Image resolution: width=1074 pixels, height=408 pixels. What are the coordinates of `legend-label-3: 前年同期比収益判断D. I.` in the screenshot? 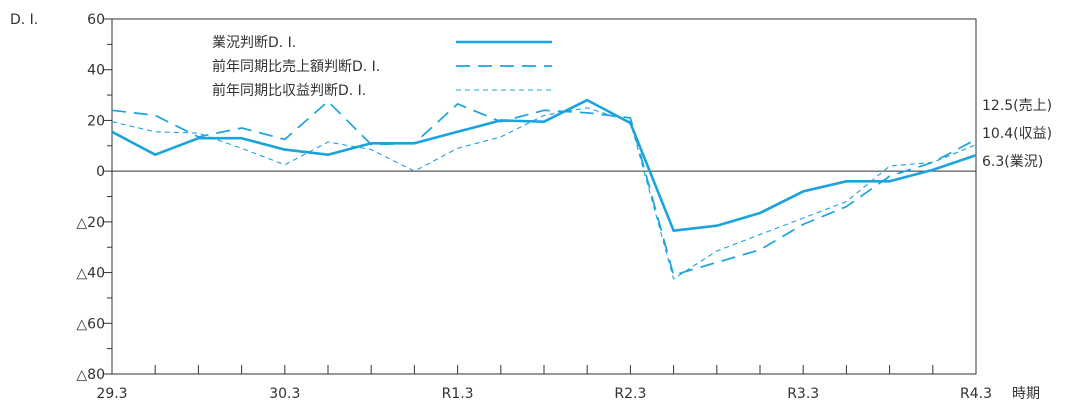 It's located at (289, 90).